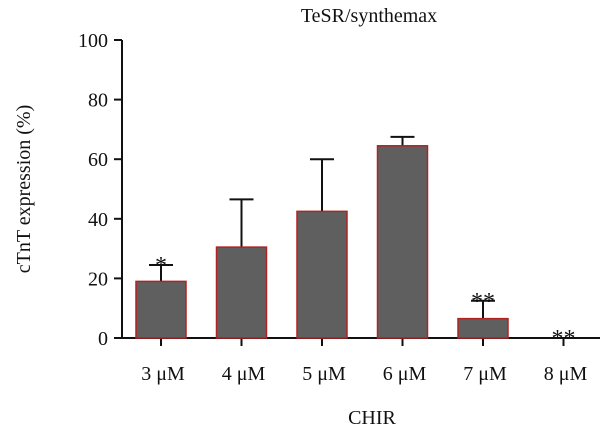 This screenshot has height=441, width=600. Describe the element at coordinates (485, 374) in the screenshot. I see `x-tick-label: 7 μM` at that location.